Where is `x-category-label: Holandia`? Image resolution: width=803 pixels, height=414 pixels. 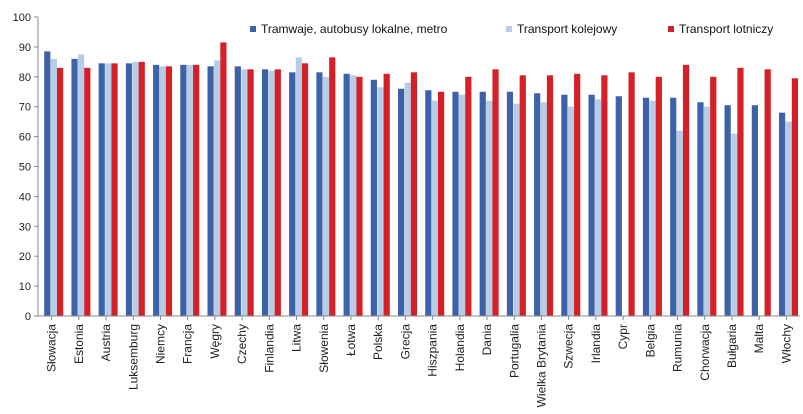
x-category-label: Holandia is located at coordinates (460, 348).